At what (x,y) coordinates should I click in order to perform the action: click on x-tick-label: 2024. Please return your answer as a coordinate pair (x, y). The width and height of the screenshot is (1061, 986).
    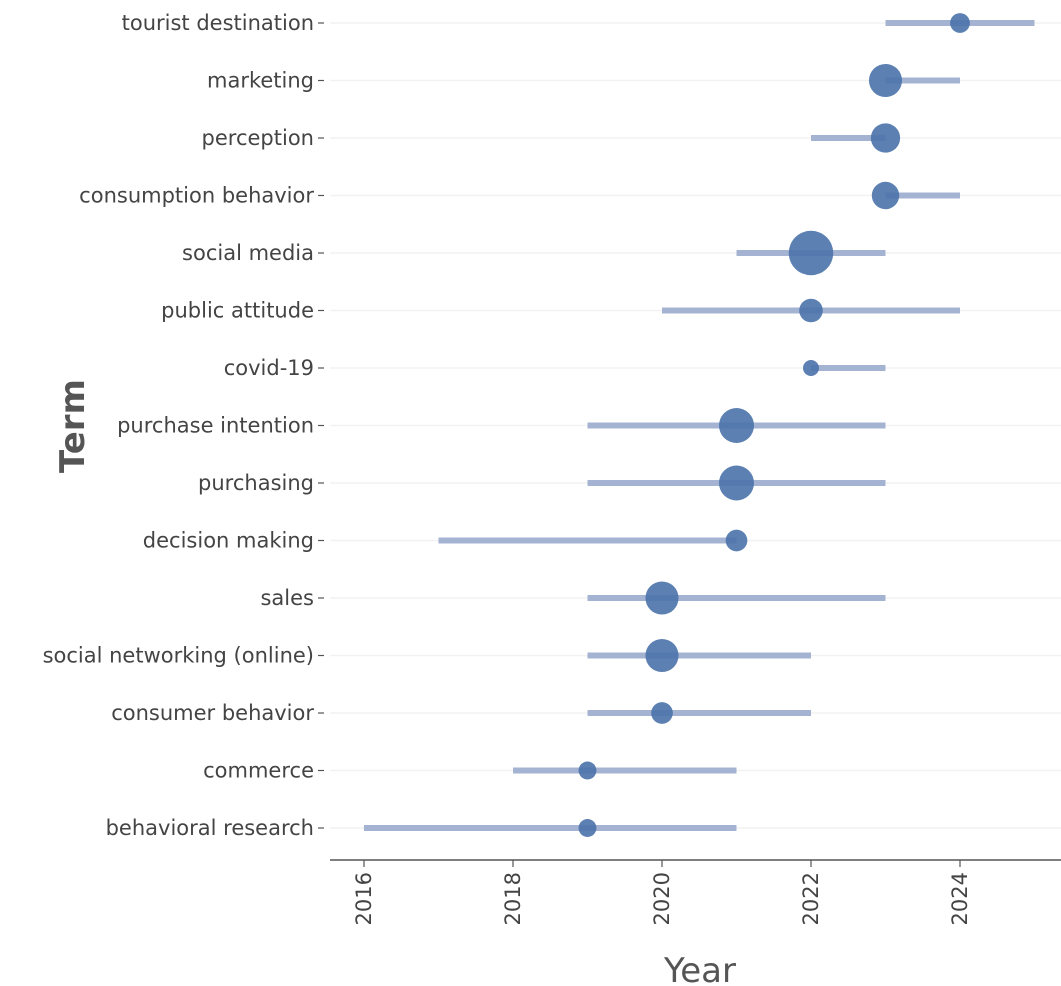
    Looking at the image, I should click on (960, 898).